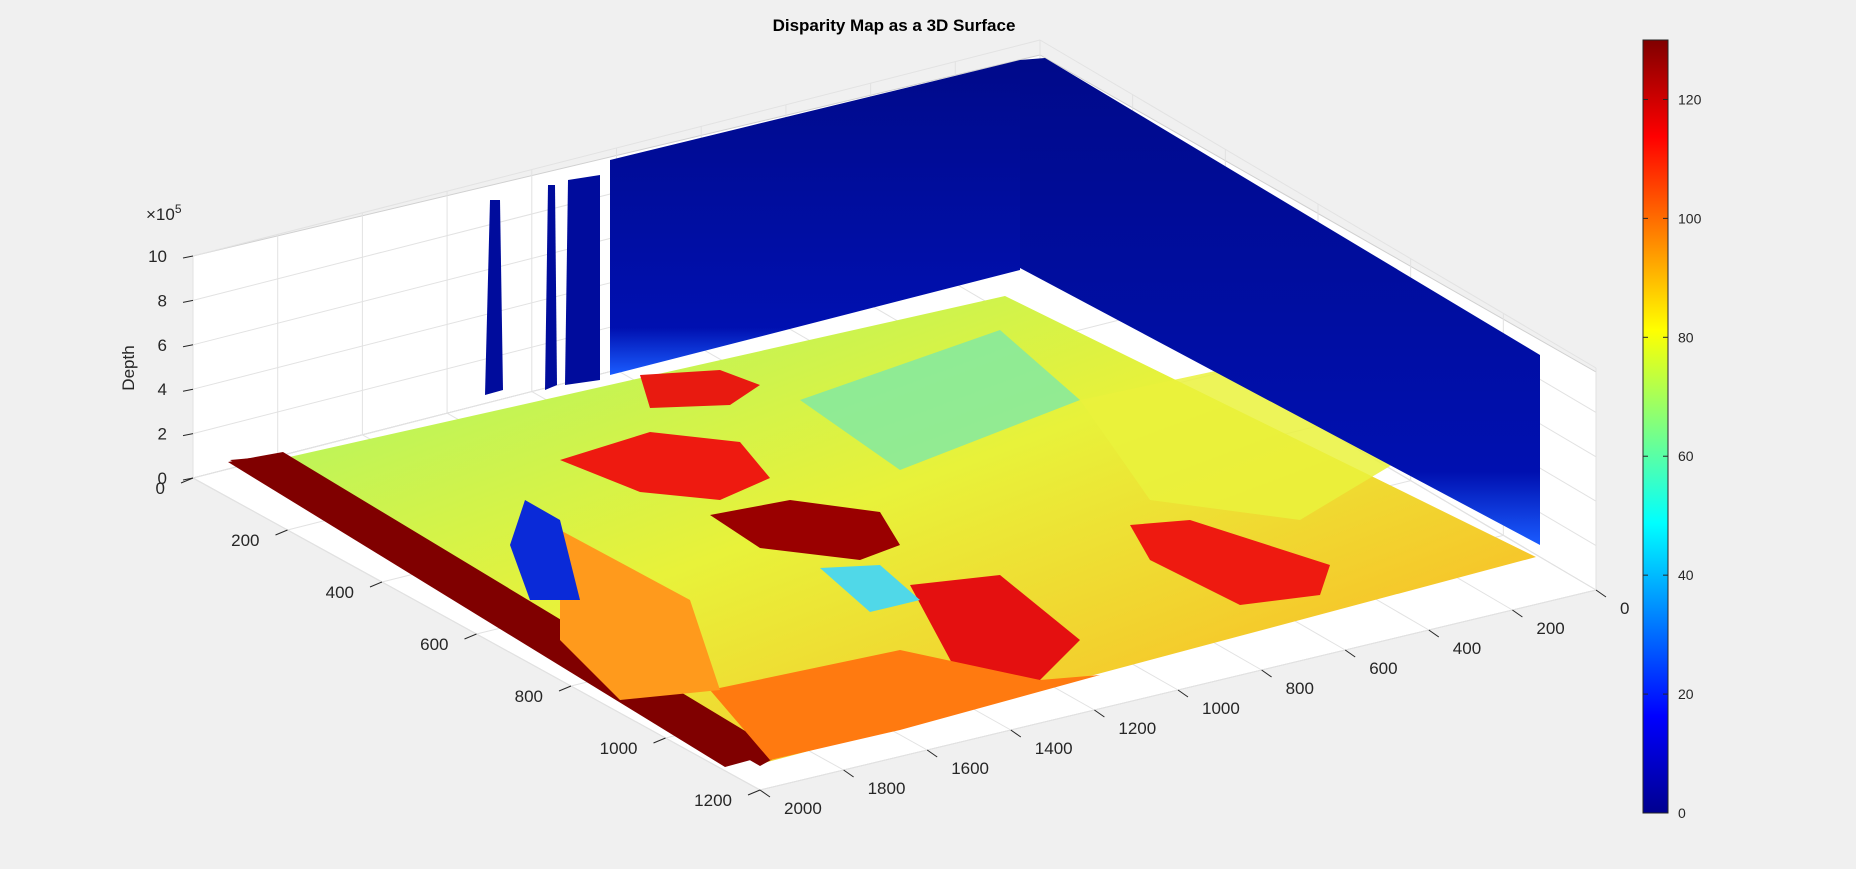  What do you see at coordinates (1383, 668) in the screenshot?
I see `x-tick-label: 600` at bounding box center [1383, 668].